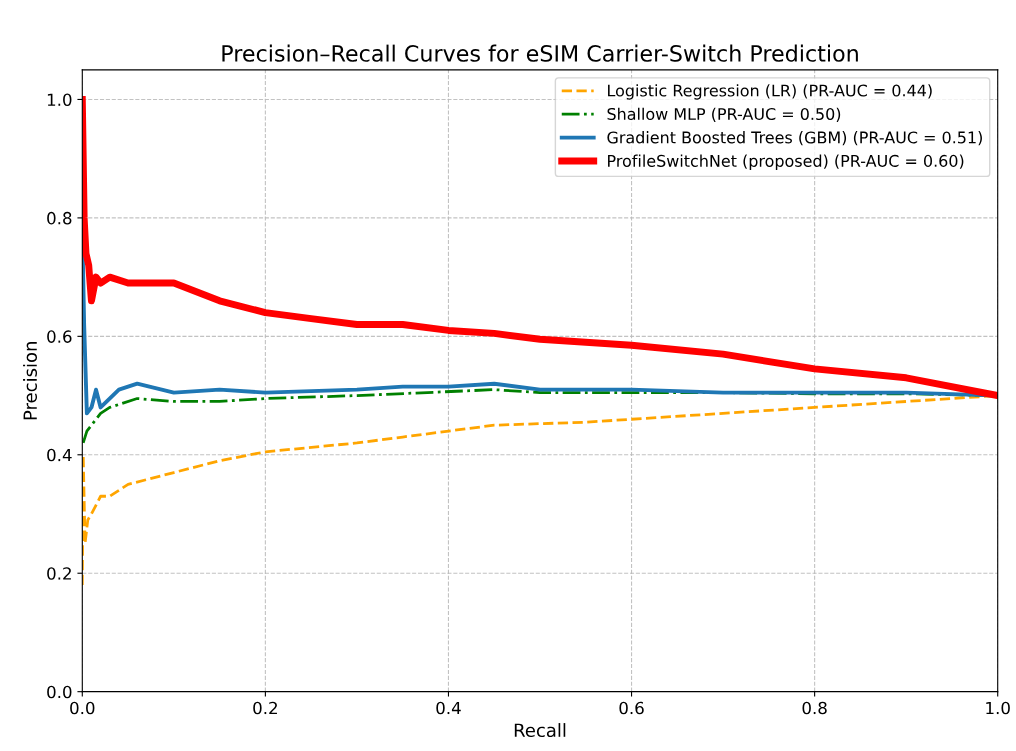 Image resolution: width=1016 pixels, height=751 pixels. Describe the element at coordinates (448, 708) in the screenshot. I see `x-tick-label: 0.4` at that location.